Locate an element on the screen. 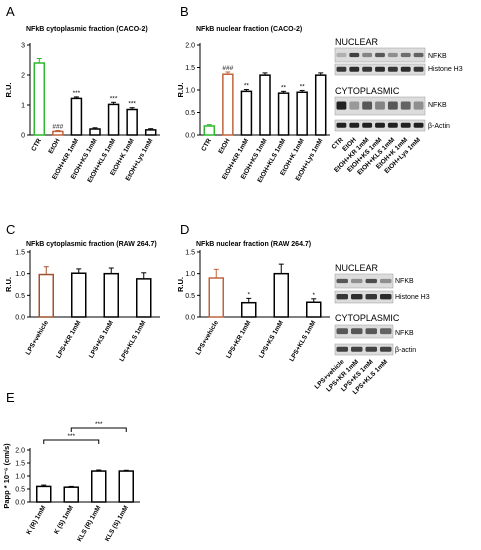 This screenshot has width=481, height=550. category-label: KLS (R) 1mM is located at coordinates (89, 524).